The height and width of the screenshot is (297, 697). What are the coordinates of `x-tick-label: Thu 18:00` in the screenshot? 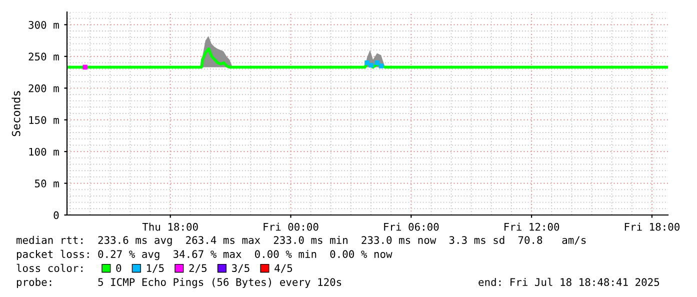 It's located at (170, 226).